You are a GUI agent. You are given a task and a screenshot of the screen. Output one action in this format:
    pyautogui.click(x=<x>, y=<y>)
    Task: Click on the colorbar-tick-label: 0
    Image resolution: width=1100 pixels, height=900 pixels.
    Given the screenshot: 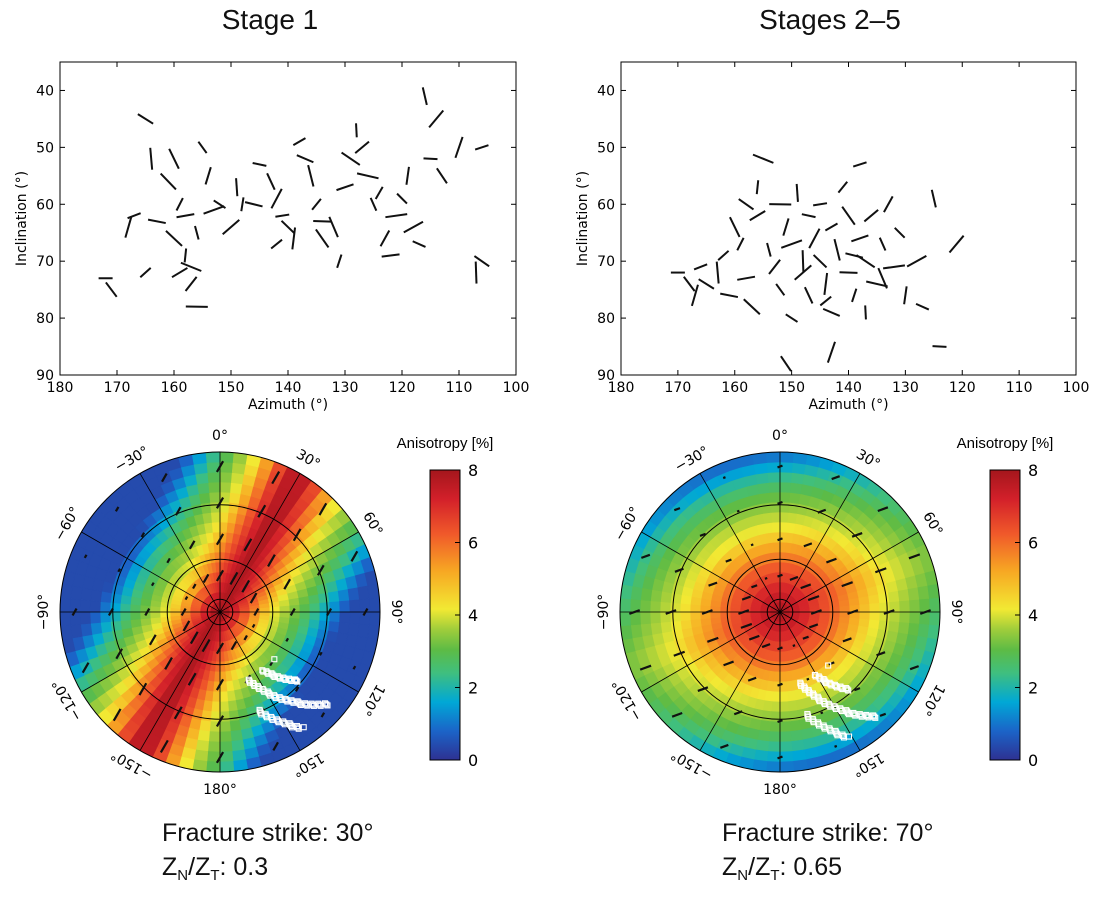 What is the action you would take?
    pyautogui.click(x=473, y=760)
    